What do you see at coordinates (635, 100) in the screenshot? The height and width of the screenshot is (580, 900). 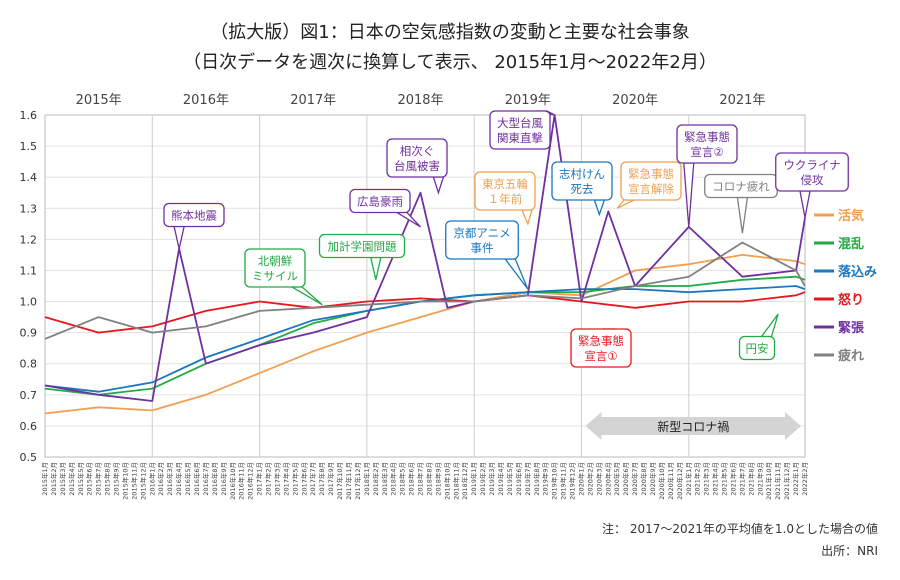 I see `year-label: 2020年` at bounding box center [635, 100].